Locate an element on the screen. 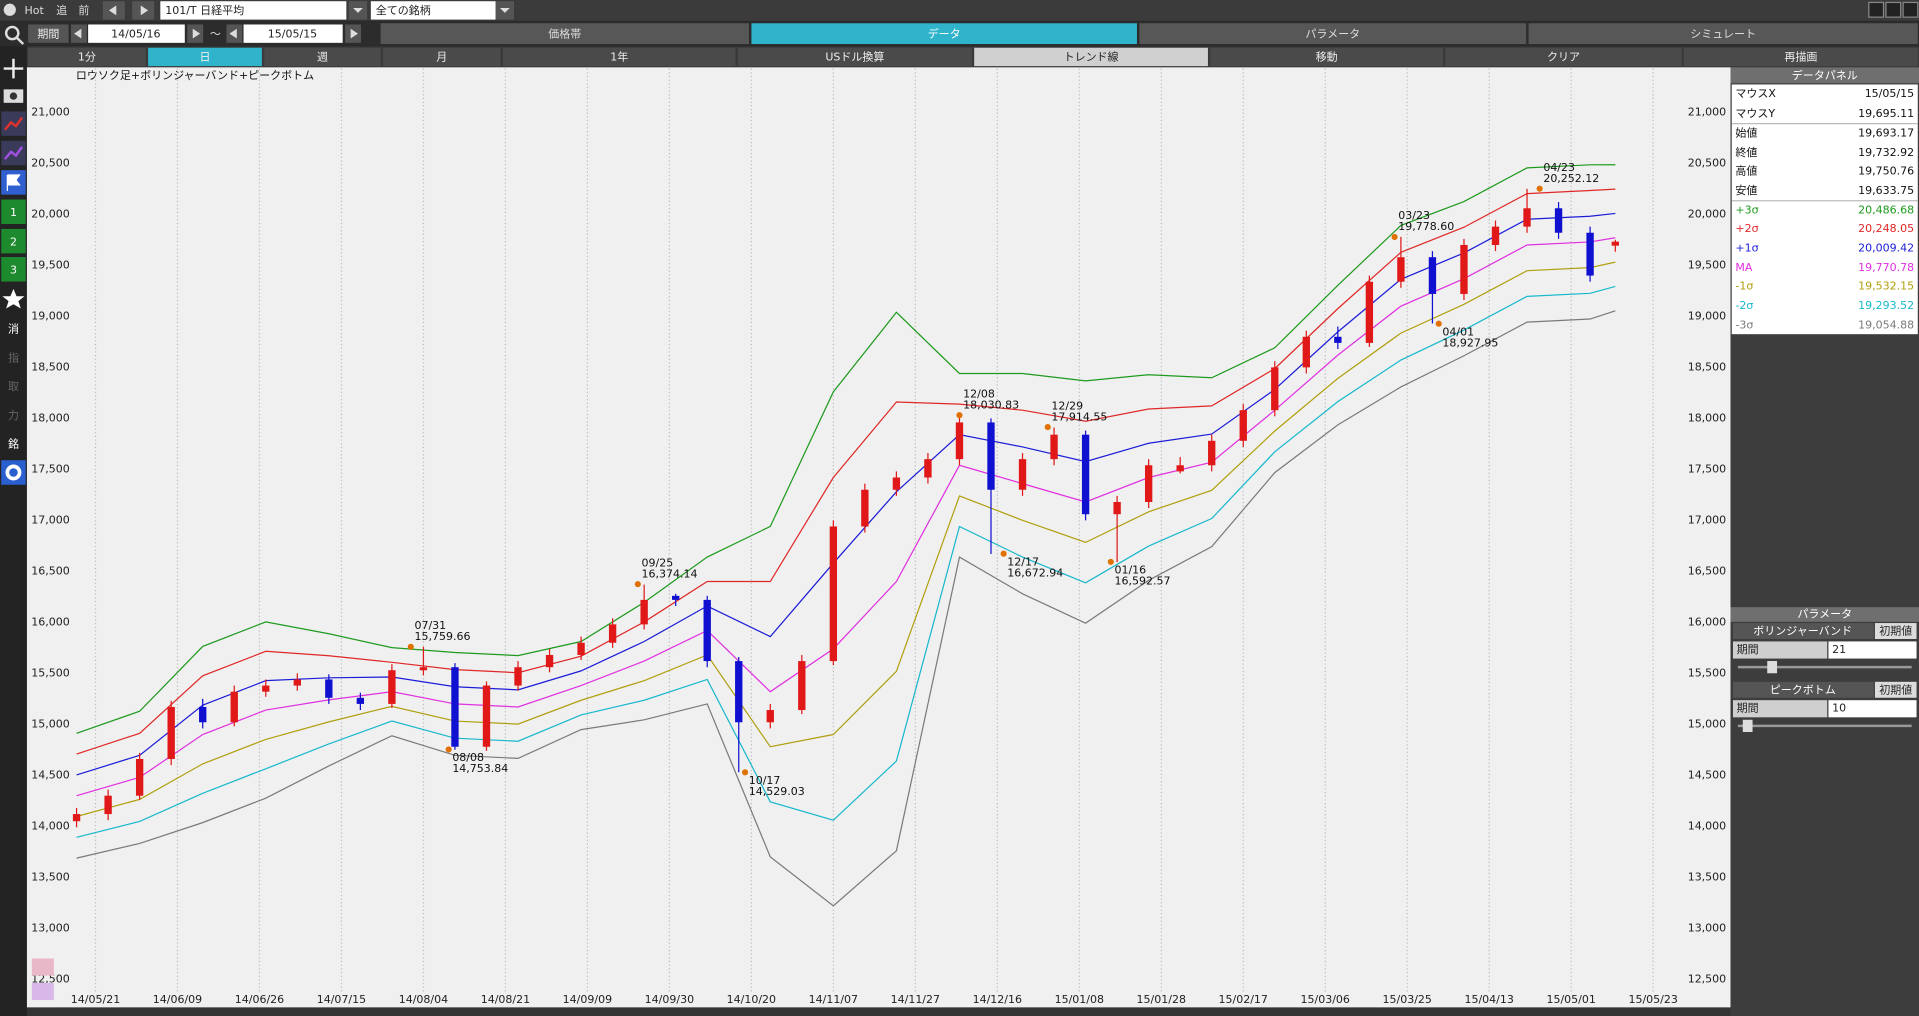 The image size is (1919, 1016). x-tick-label: 15/01/28 is located at coordinates (1161, 999).